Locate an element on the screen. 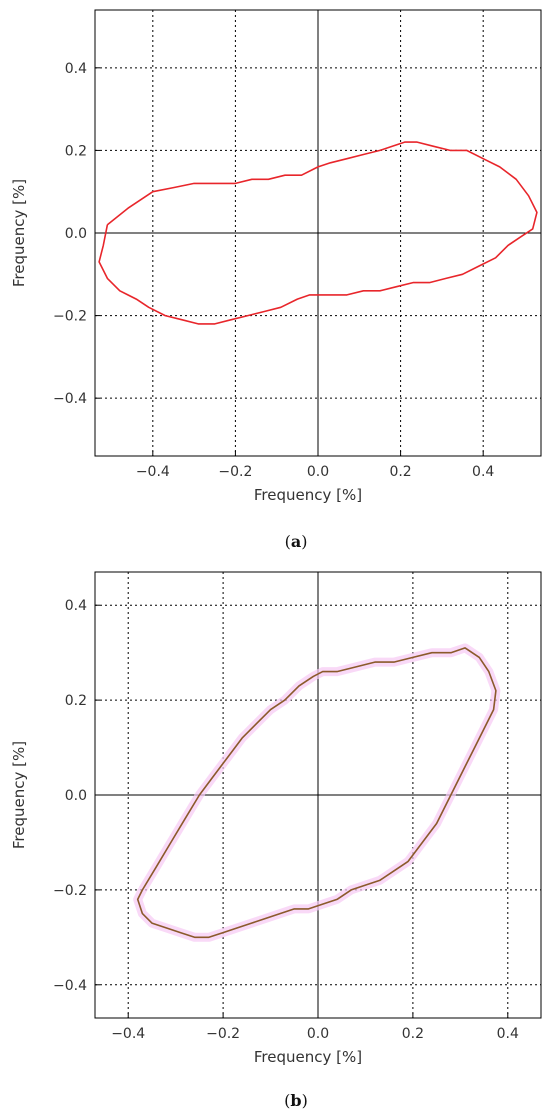  panel-caption: (a) is located at coordinates (296, 541).